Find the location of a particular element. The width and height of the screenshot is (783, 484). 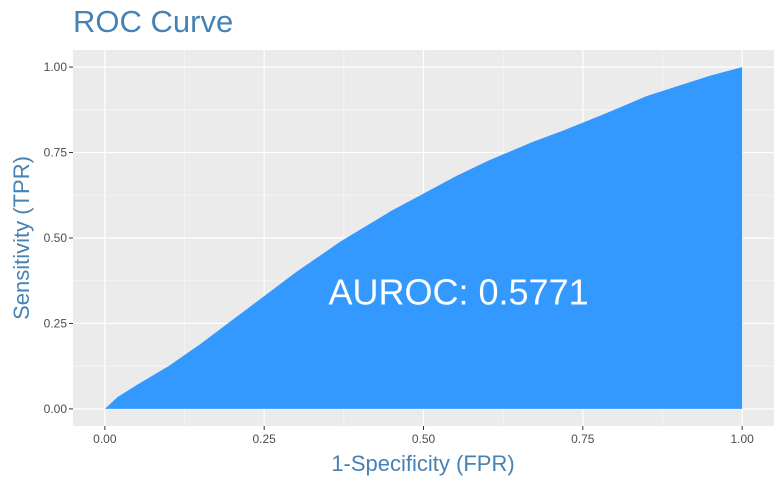

y-axis-ticks: 0.00 0.25 0.50 0.75 1.00 is located at coordinates (58, 238).